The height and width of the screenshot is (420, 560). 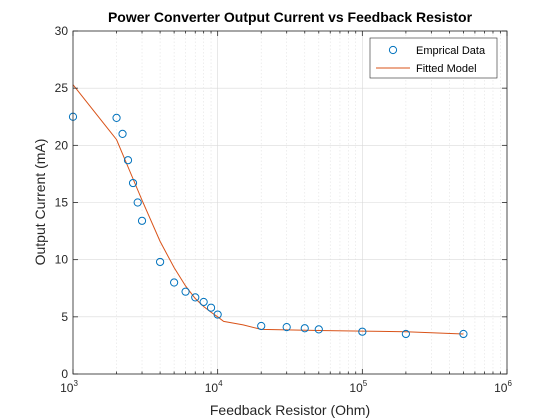 I want to click on legend-marker-icon, so click(x=393, y=50).